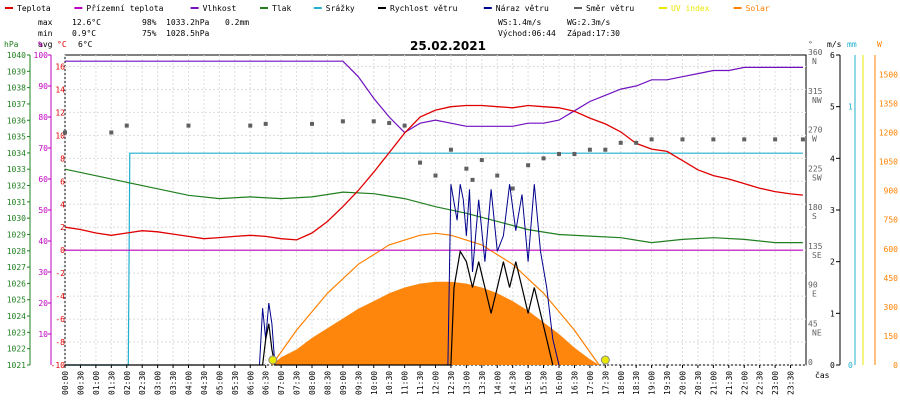 Image resolution: width=900 pixels, height=400 pixels. I want to click on temp-tick-label: -2, so click(60, 273).